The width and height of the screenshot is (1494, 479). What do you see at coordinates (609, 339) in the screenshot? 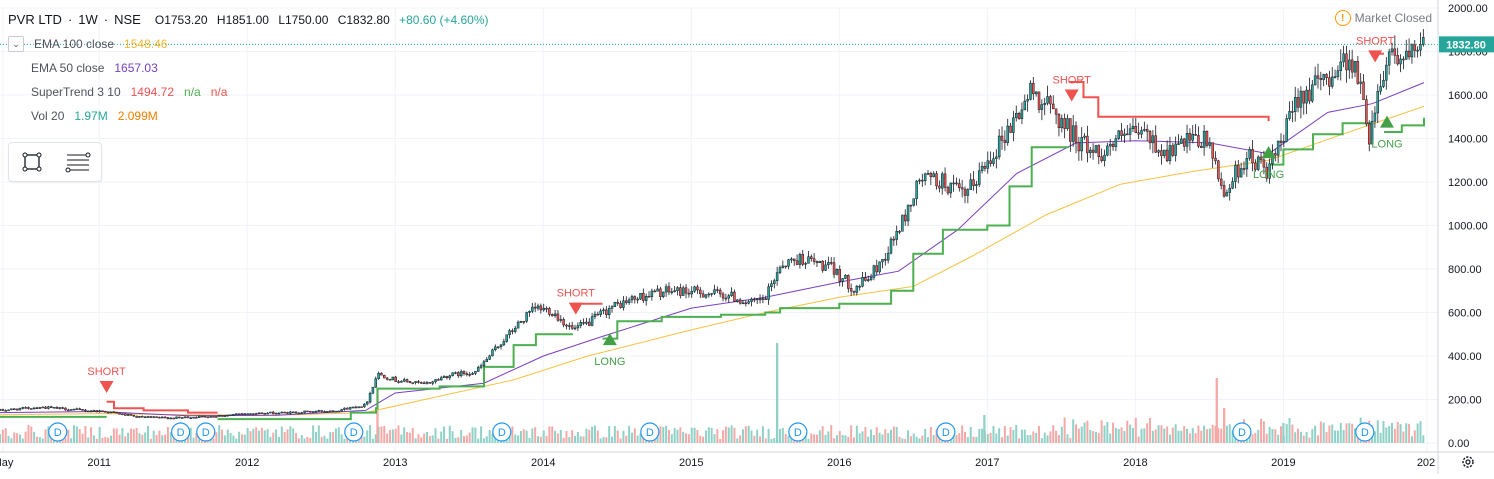
I see `long-arrow-icon` at bounding box center [609, 339].